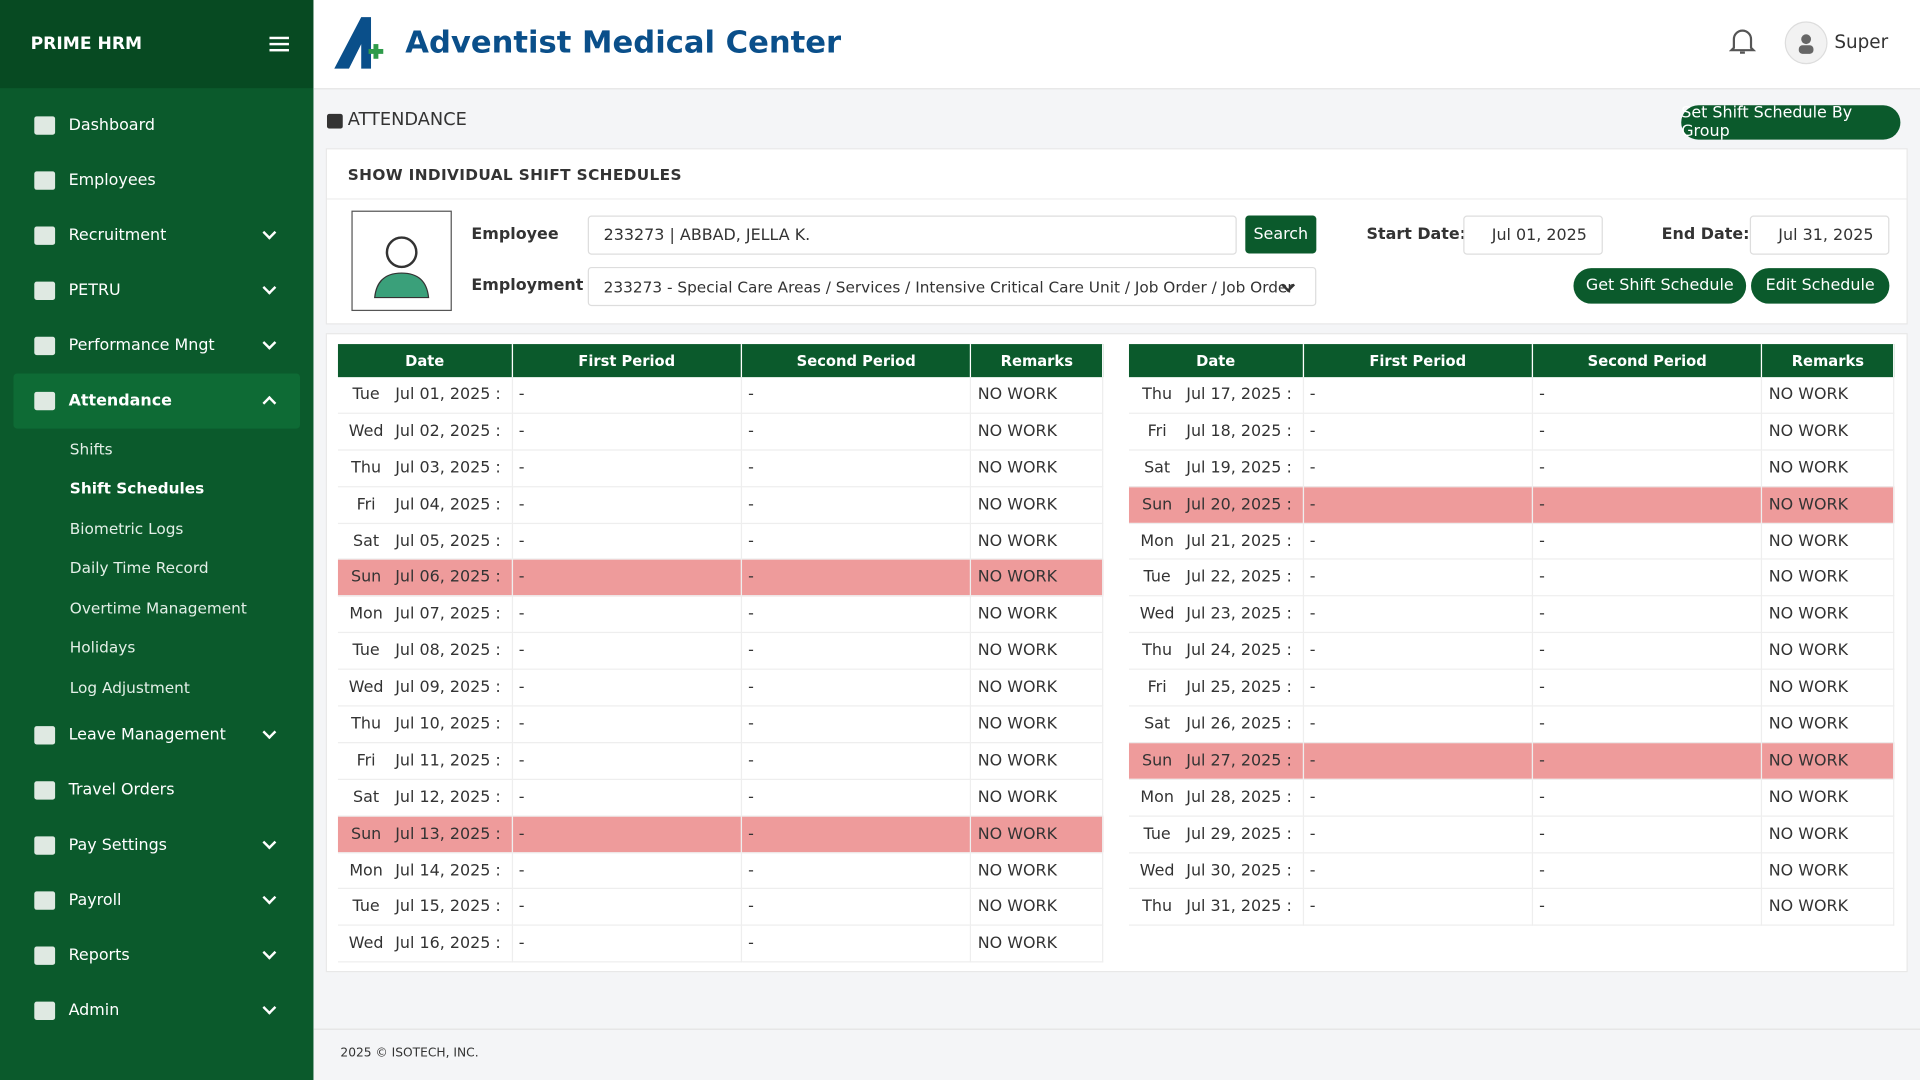 The image size is (1920, 1080). What do you see at coordinates (1861, 41) in the screenshot?
I see `user-name: Super` at bounding box center [1861, 41].